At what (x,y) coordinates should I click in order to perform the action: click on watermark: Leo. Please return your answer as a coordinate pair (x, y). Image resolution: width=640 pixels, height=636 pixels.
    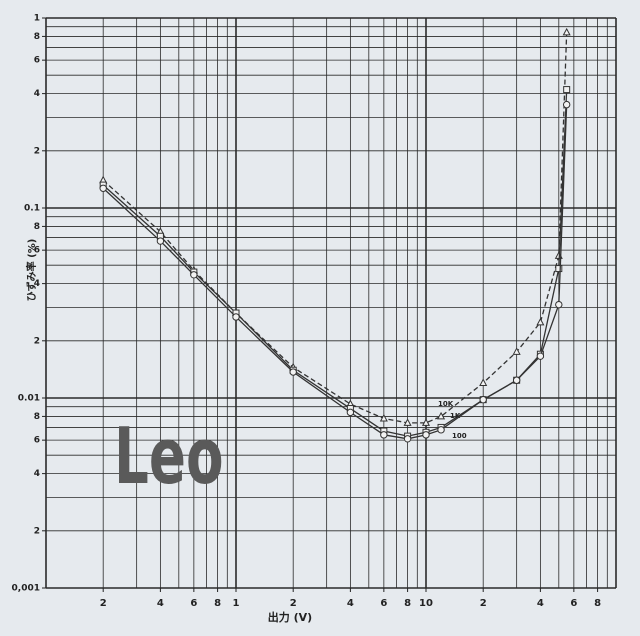
    Looking at the image, I should click on (169, 457).